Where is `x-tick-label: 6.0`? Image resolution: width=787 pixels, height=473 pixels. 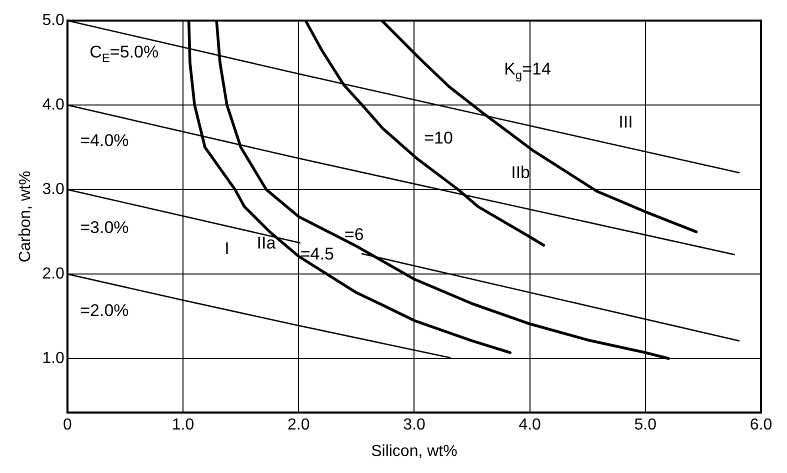
x-tick-label: 6.0 is located at coordinates (761, 425).